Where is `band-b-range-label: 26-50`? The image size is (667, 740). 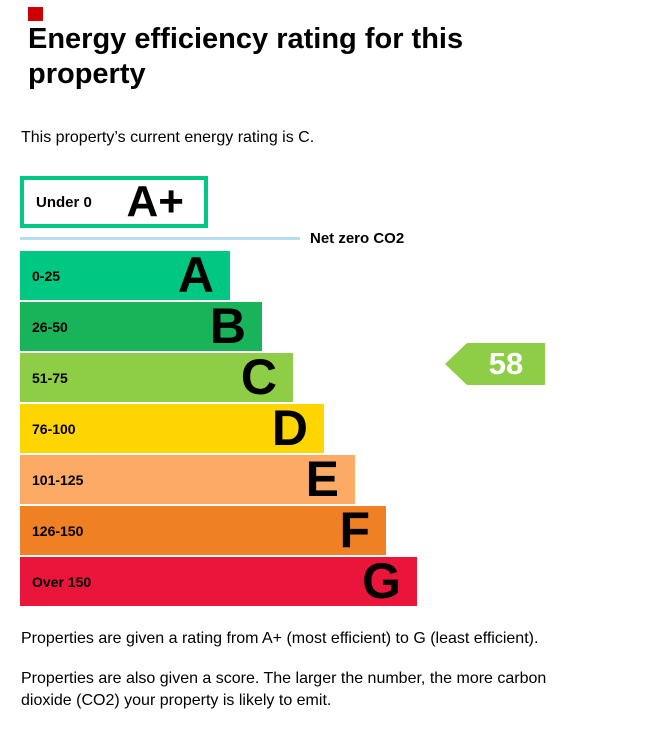 band-b-range-label: 26-50 is located at coordinates (50, 326).